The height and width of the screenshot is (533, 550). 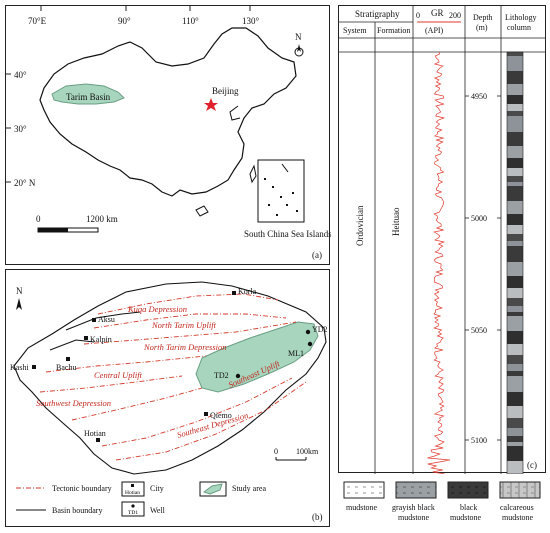 I want to click on depth-header: Depth, so click(x=483, y=17).